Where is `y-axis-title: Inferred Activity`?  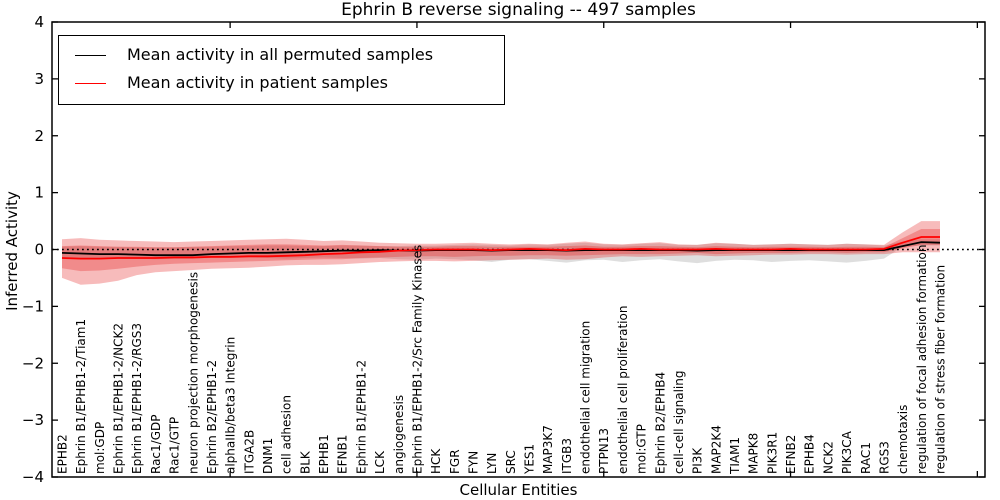 y-axis-title: Inferred Activity is located at coordinates (12, 251).